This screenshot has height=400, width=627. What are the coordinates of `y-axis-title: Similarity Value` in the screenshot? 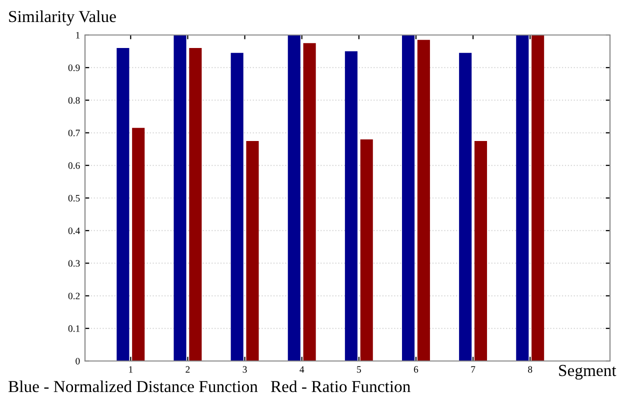 It's located at (62, 18).